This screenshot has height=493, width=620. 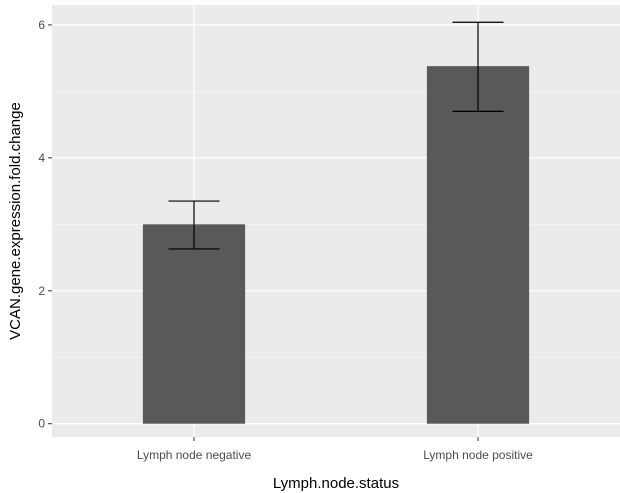 I want to click on y-tick-label: 0, so click(x=41, y=424).